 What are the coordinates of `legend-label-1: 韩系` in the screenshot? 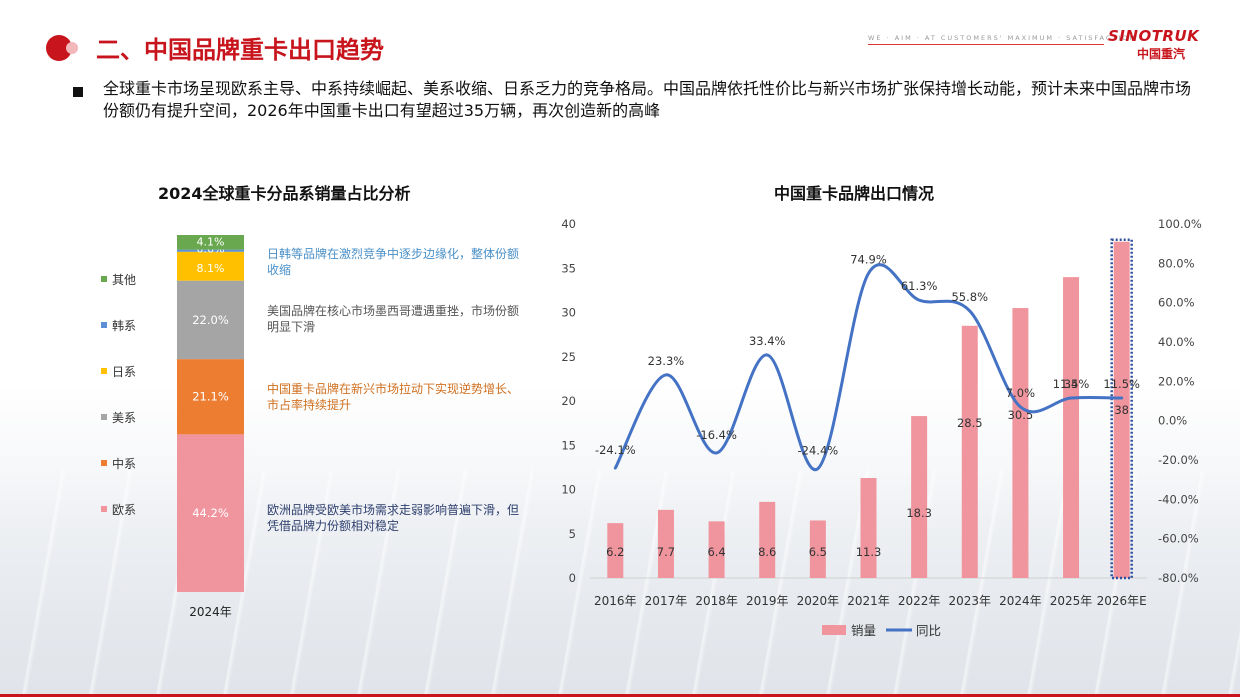 It's located at (124, 325).